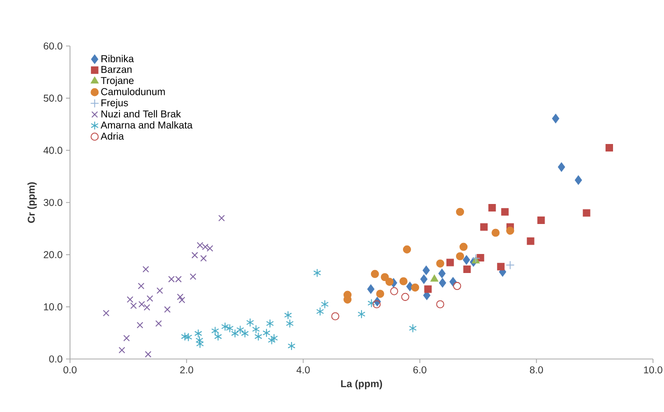 Image resolution: width=664 pixels, height=412 pixels. Describe the element at coordinates (653, 370) in the screenshot. I see `x-tick-label: 10.0` at that location.